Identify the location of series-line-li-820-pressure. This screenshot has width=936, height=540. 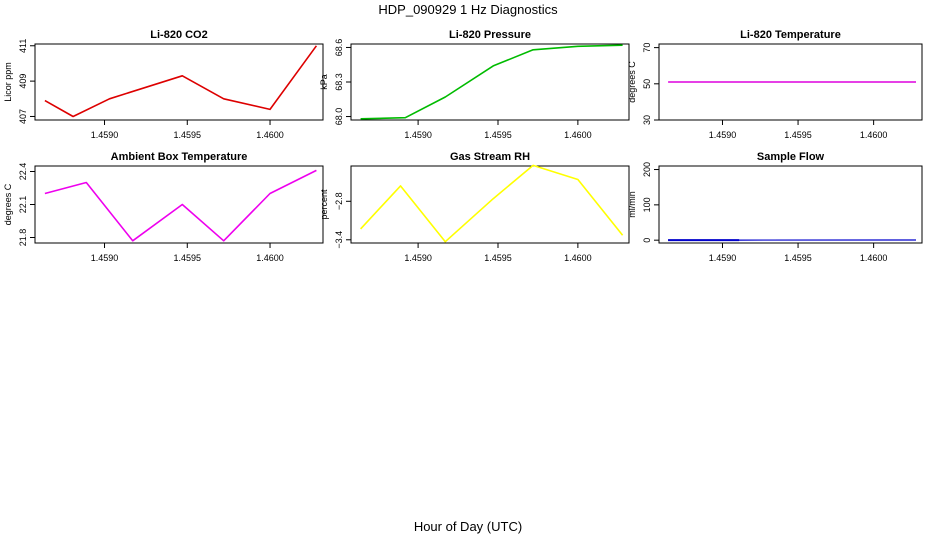
(491, 82).